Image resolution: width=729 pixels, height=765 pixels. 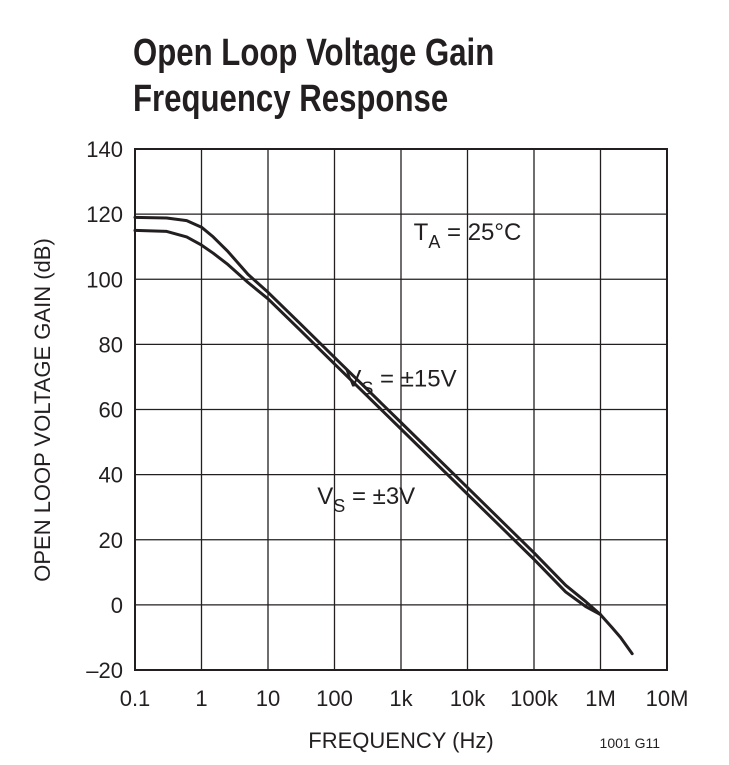 What do you see at coordinates (291, 99) in the screenshot?
I see `chart-title-line-2: Frequency Response` at bounding box center [291, 99].